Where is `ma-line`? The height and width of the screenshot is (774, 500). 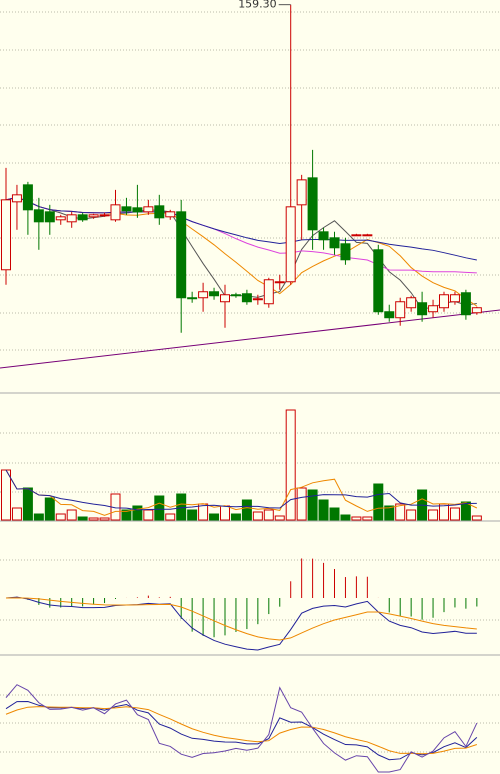 ma-line is located at coordinates (241, 228).